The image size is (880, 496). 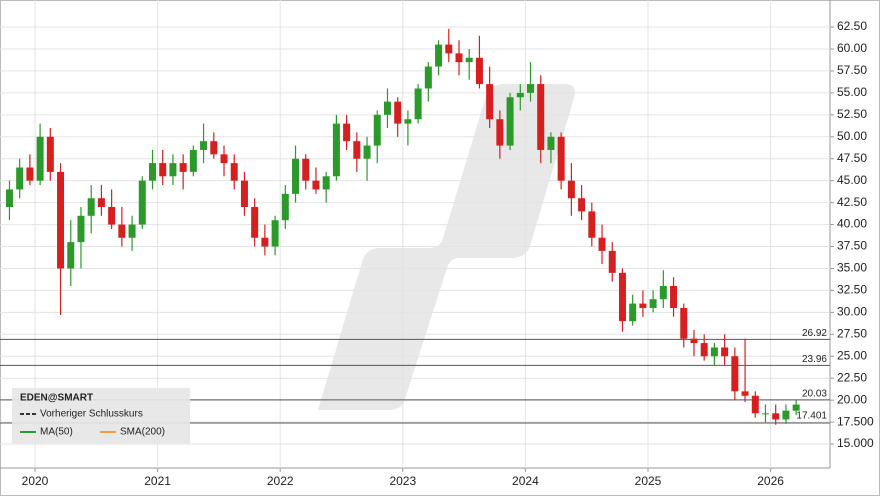 I want to click on legend-label: SMA(200), so click(x=142, y=432).